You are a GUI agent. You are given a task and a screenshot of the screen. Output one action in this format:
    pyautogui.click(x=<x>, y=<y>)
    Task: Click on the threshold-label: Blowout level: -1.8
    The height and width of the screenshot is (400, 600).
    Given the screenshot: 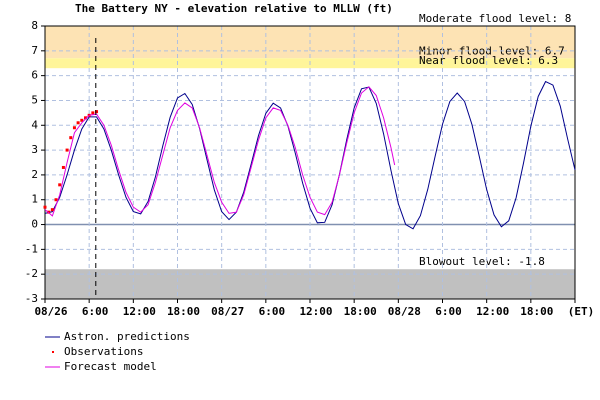 What is the action you would take?
    pyautogui.click(x=482, y=261)
    